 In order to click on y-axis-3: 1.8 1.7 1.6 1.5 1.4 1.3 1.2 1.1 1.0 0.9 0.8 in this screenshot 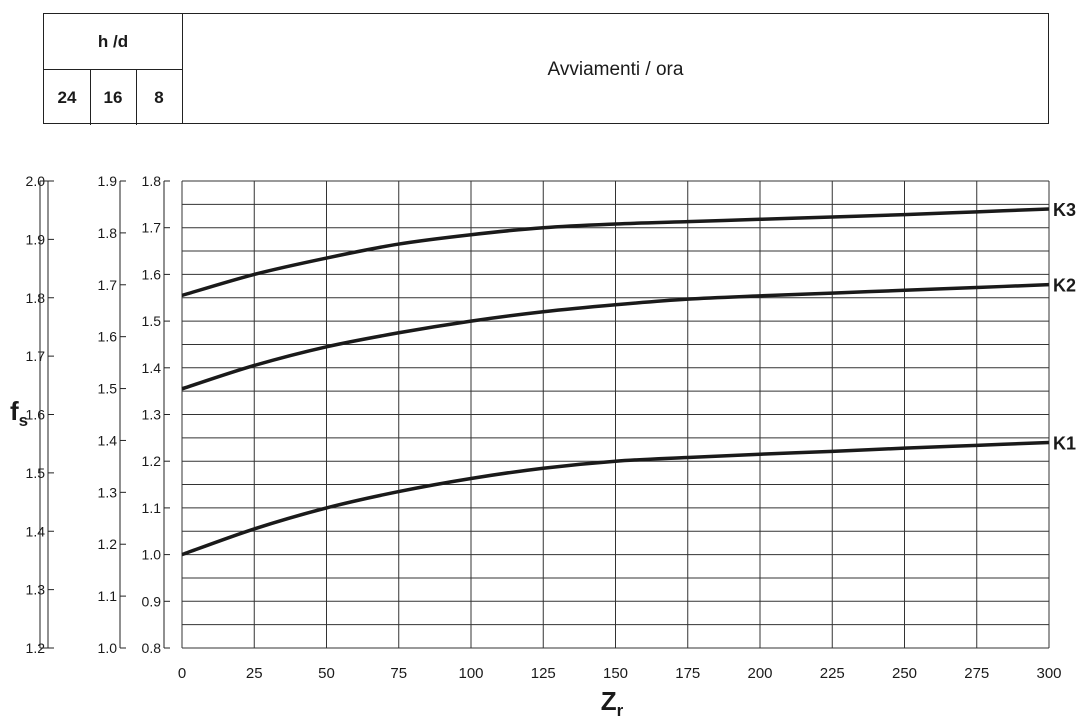, I will do `click(156, 414)`.